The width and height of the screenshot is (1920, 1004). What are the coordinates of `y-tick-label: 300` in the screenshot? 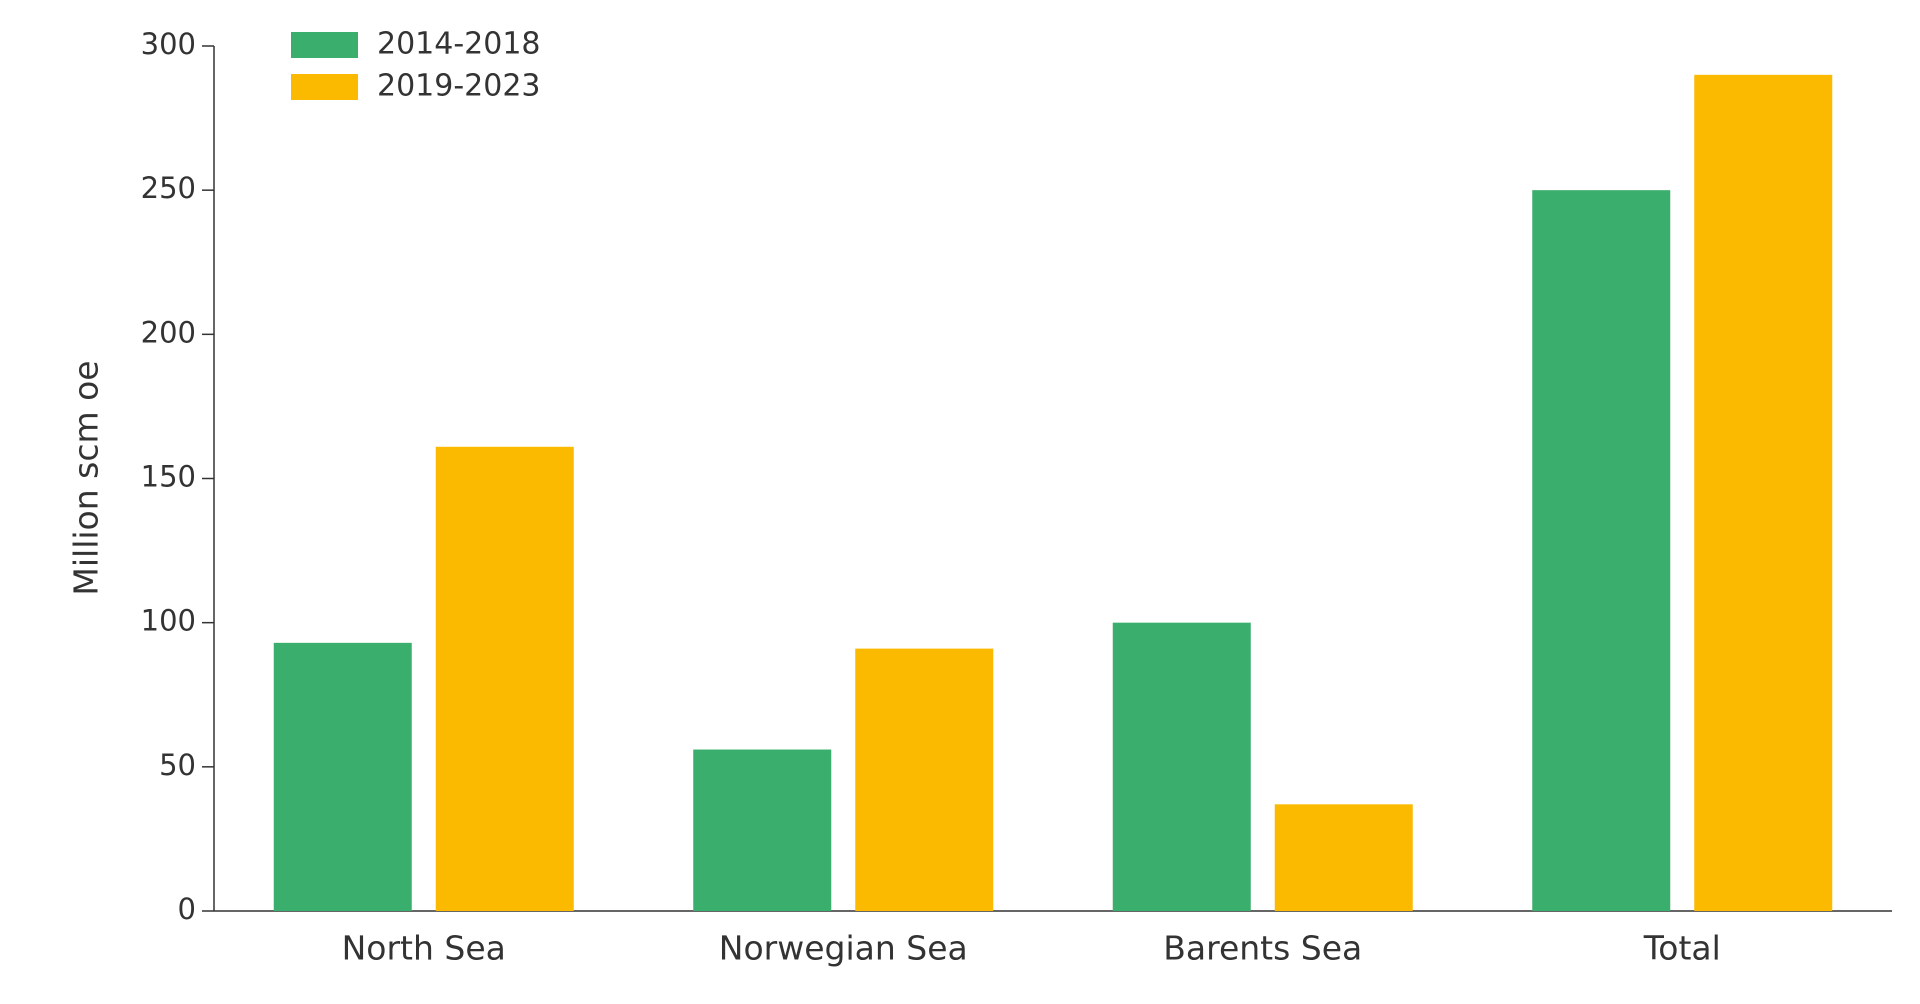 It's located at (168, 44).